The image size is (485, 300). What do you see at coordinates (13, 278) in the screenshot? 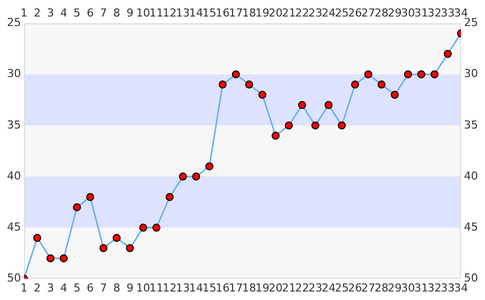
I see `y-tick-label: 50` at bounding box center [13, 278].